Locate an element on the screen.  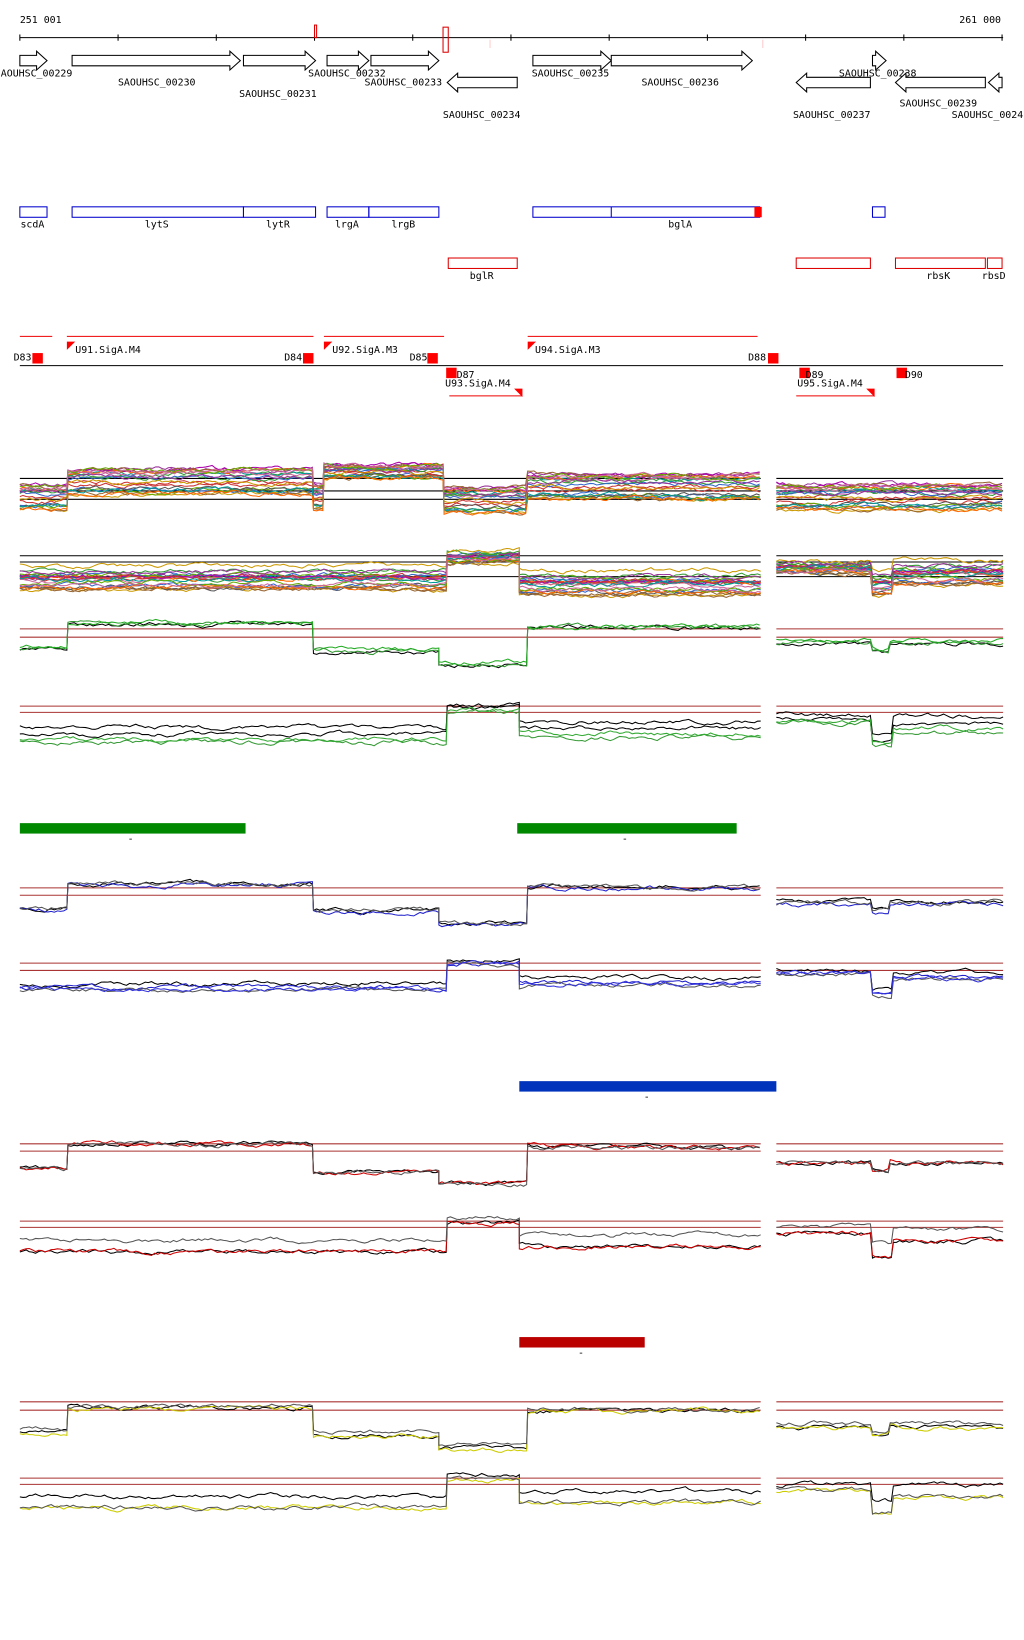
feature-label: U92.SigA.M3 is located at coordinates (365, 350).